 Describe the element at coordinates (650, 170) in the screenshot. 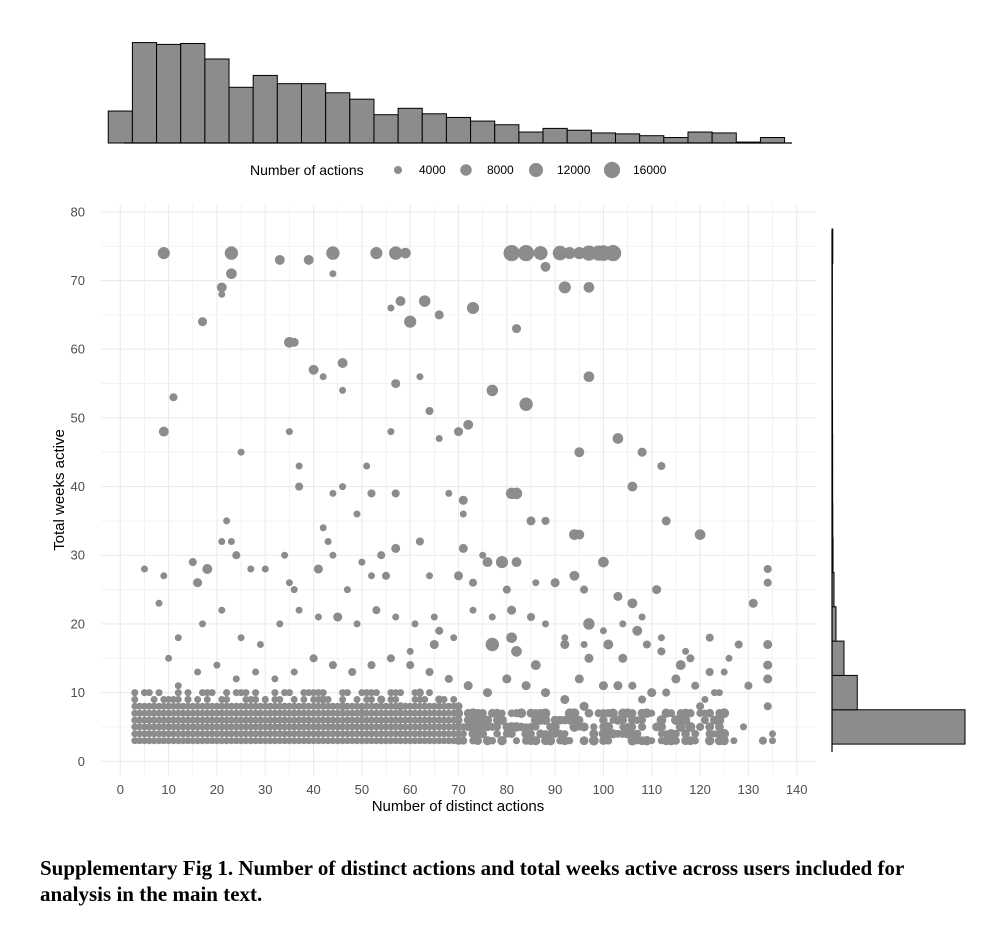

I see `legend-entry-label: 16000` at that location.